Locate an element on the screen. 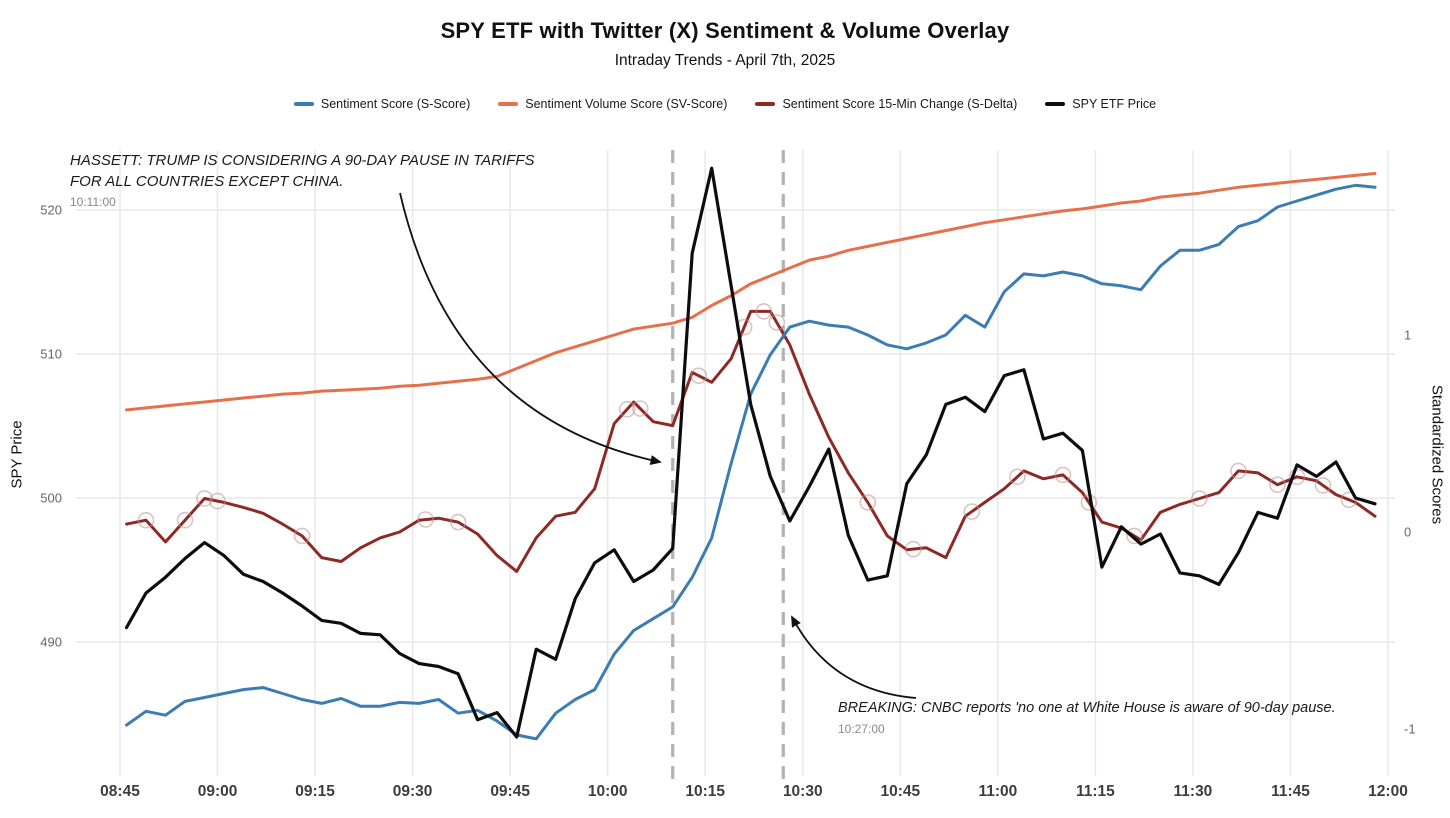  spy-price-line-swatch is located at coordinates (1055, 104).